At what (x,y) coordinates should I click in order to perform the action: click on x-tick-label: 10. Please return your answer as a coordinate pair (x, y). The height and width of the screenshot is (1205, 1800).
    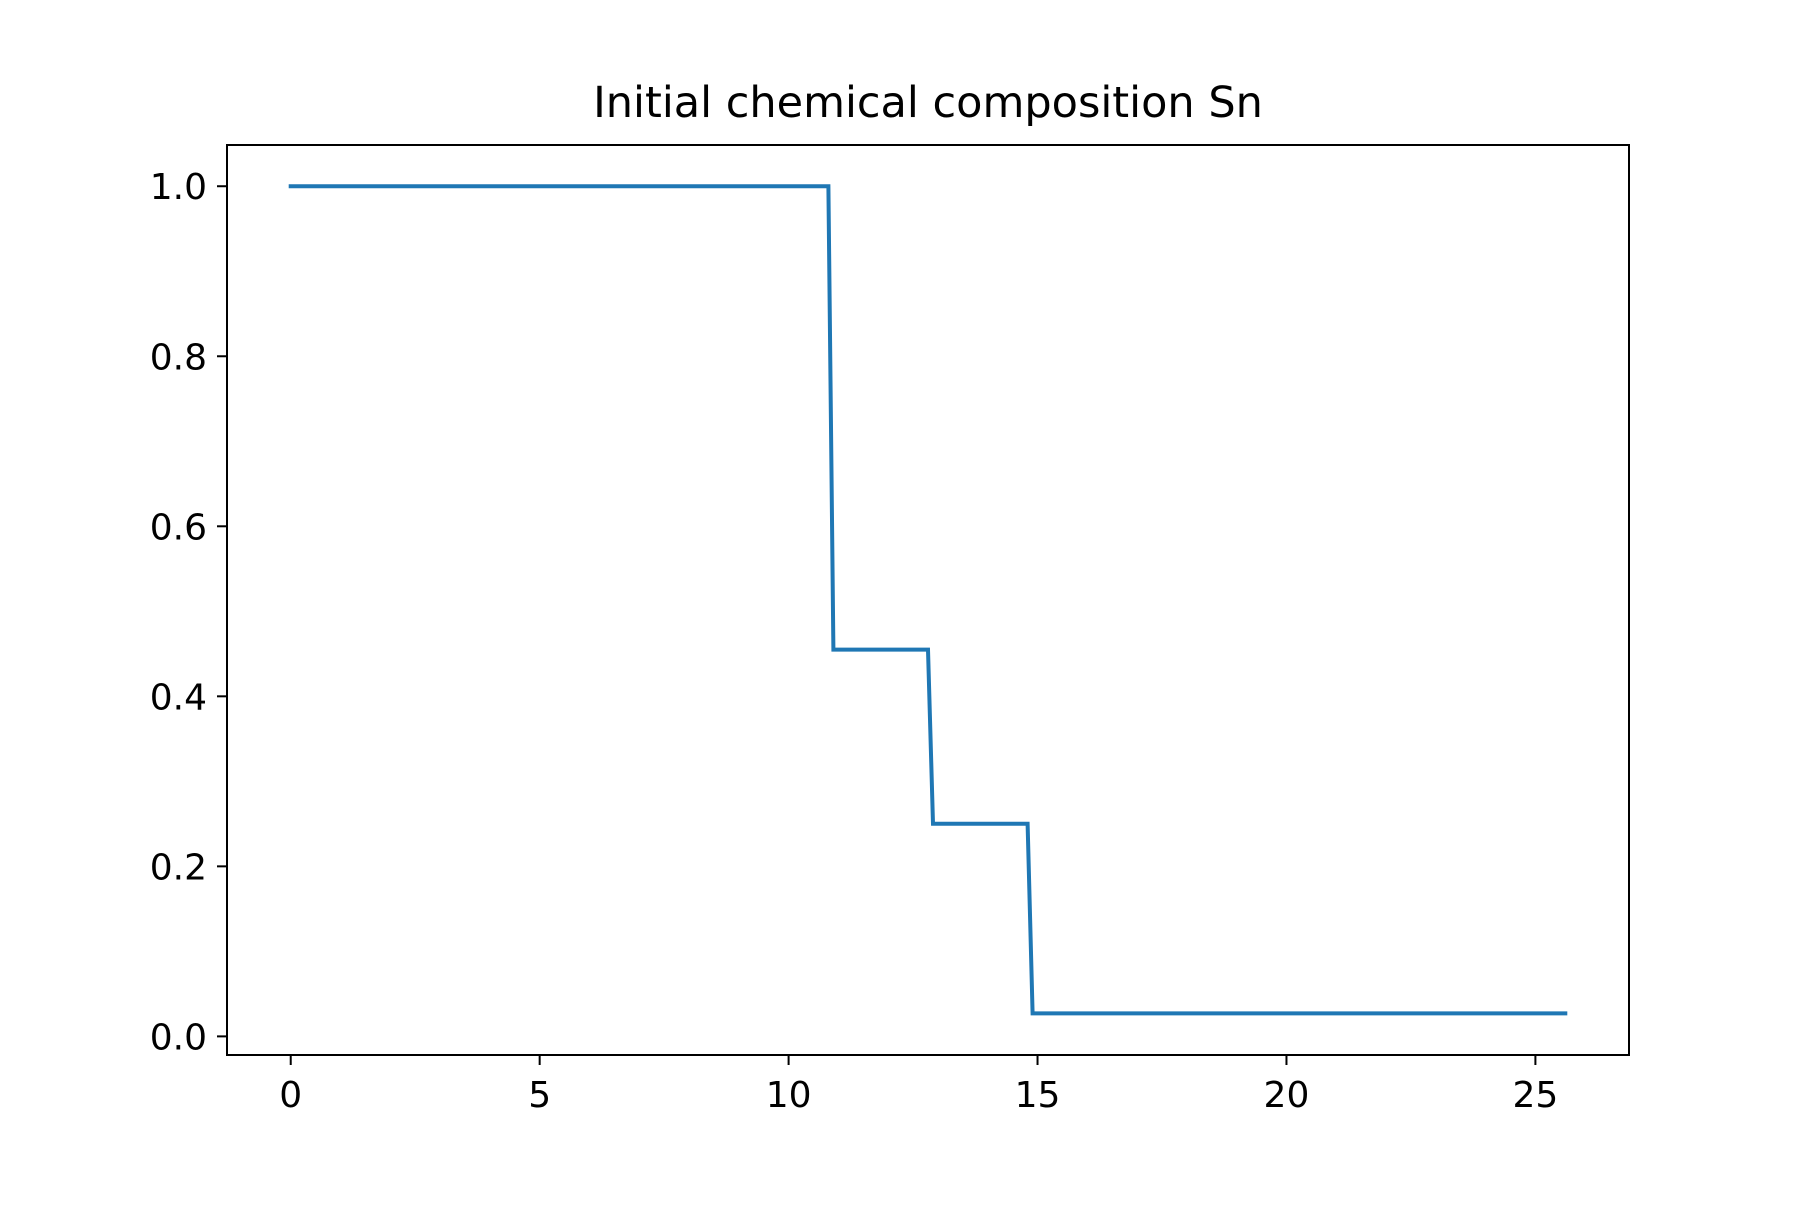
    Looking at the image, I should click on (789, 1095).